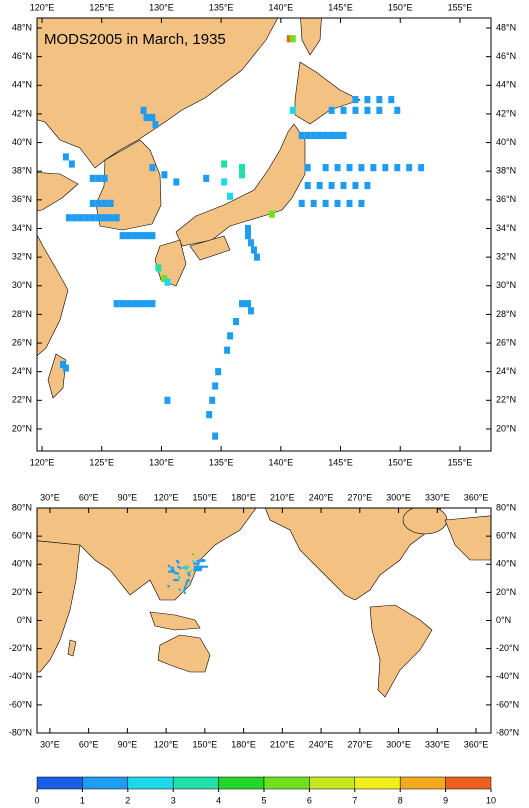 This screenshot has height=808, width=529. Describe the element at coordinates (506, 228) in the screenshot. I see `y-tick-label: 34°N` at that location.